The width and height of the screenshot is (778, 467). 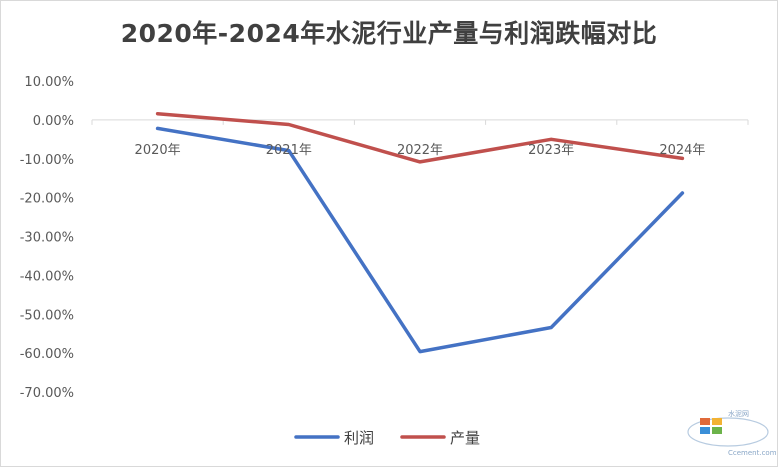 What do you see at coordinates (465, 438) in the screenshot?
I see `legend-label: 产量` at bounding box center [465, 438].